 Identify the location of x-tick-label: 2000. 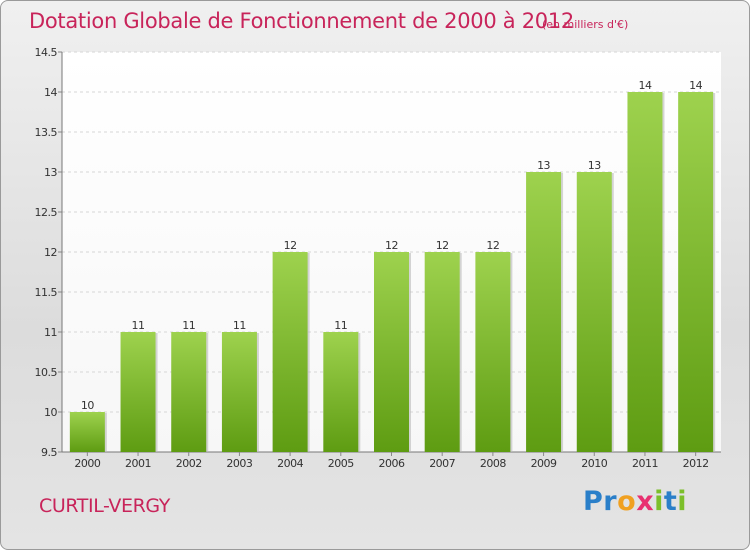
(87, 463).